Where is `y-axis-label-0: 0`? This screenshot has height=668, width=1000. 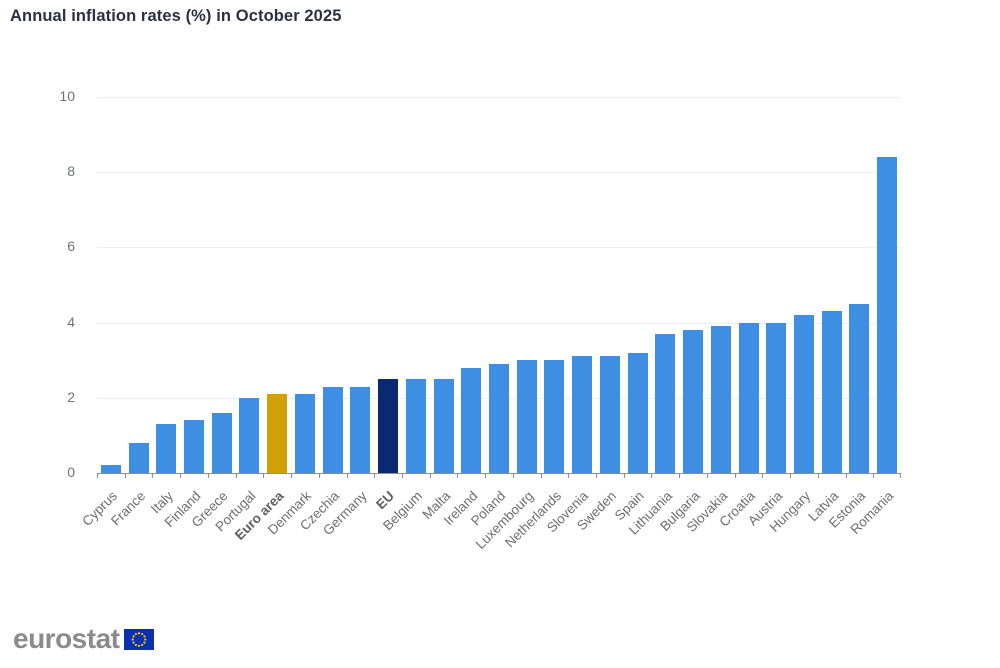 y-axis-label-0: 0 is located at coordinates (71, 472).